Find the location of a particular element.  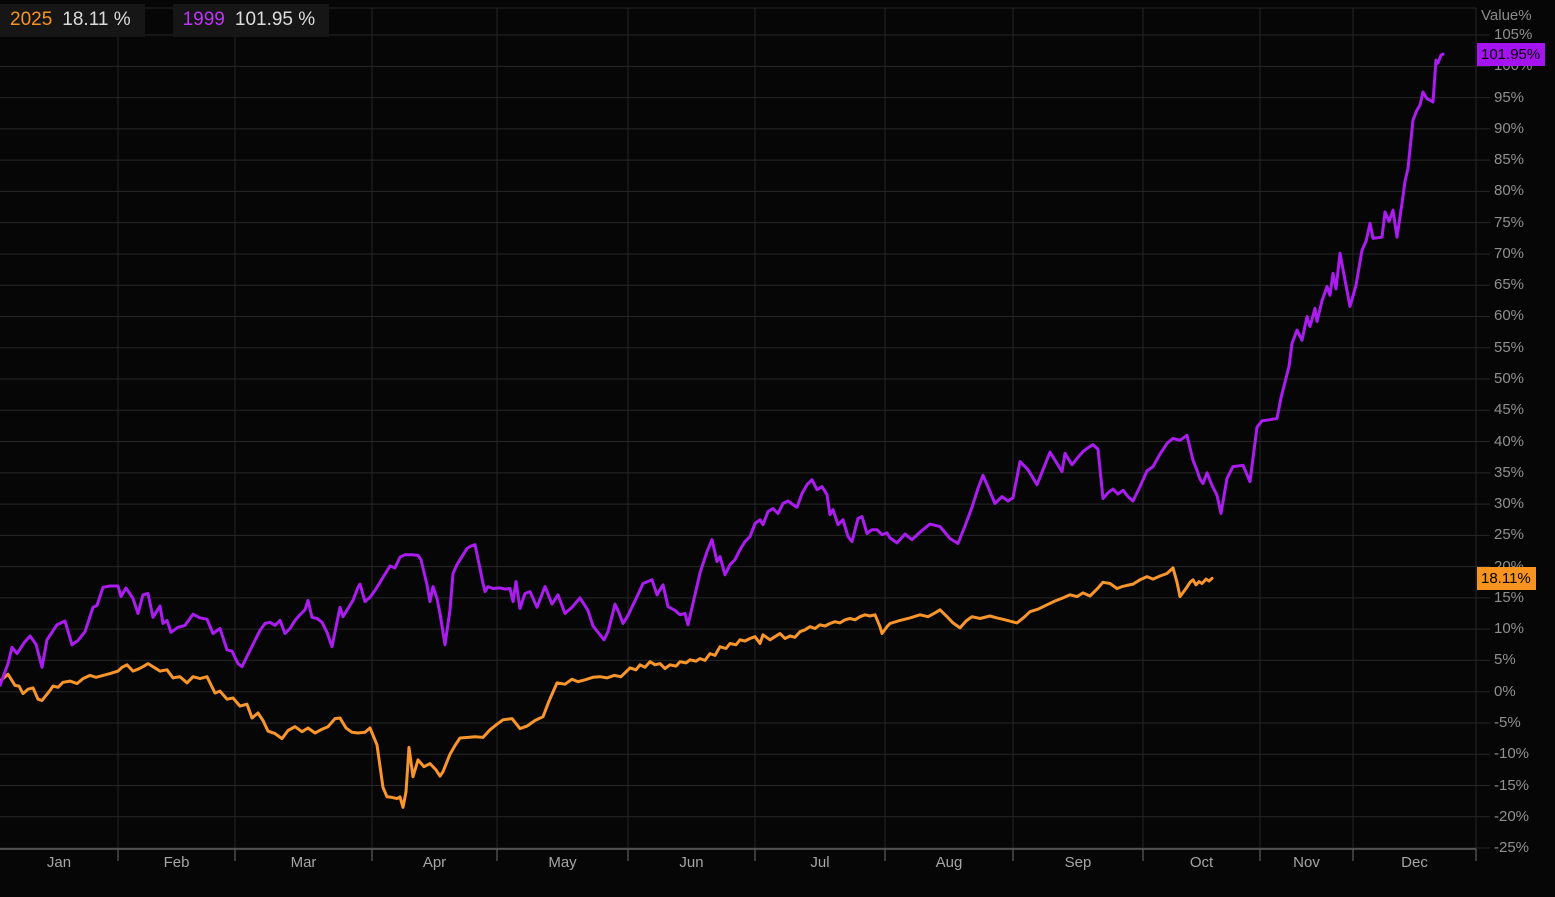

x-axis-label-dec: Dec is located at coordinates (1414, 862).